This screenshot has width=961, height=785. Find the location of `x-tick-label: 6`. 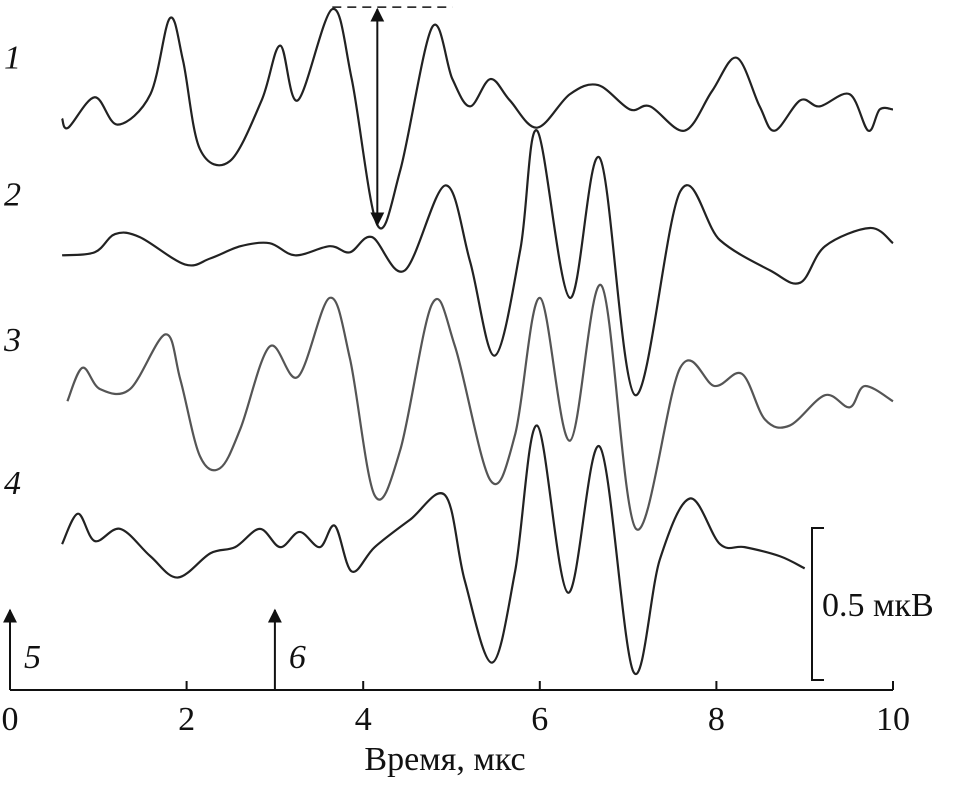

x-tick-label: 6 is located at coordinates (539, 719).